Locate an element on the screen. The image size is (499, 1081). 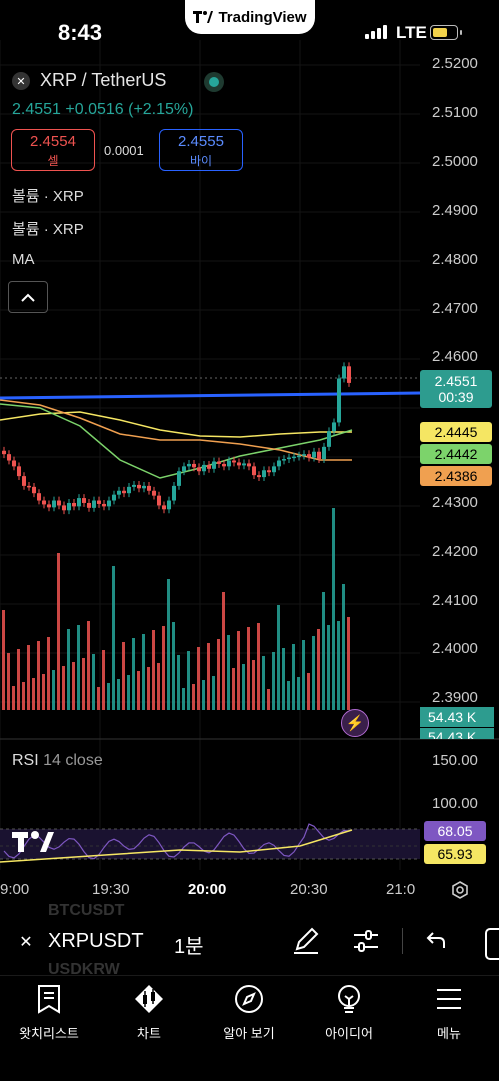
rsi-line is located at coordinates (176, 841).